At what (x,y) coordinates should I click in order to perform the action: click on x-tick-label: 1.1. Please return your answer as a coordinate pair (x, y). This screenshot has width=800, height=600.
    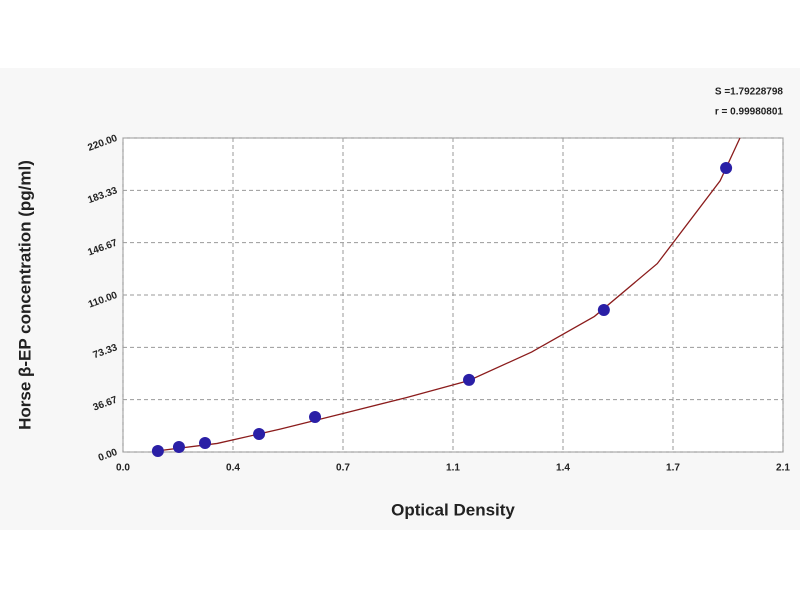
    Looking at the image, I should click on (453, 468).